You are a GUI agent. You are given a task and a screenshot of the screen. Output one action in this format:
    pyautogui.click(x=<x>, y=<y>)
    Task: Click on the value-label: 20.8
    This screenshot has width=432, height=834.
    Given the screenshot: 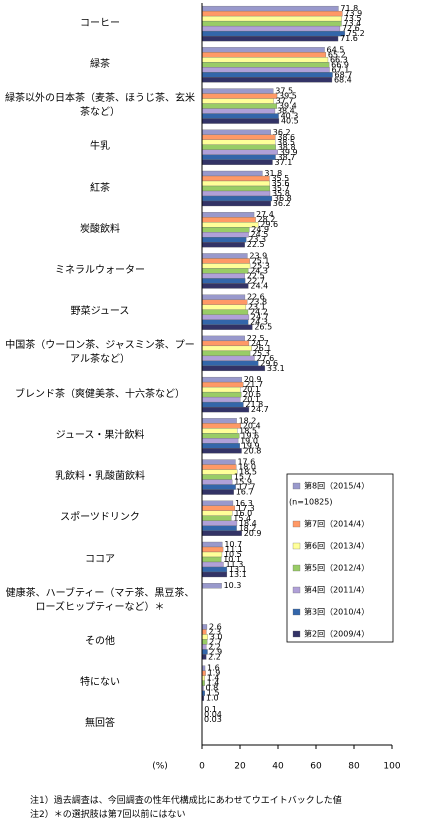 What is the action you would take?
    pyautogui.click(x=253, y=450)
    